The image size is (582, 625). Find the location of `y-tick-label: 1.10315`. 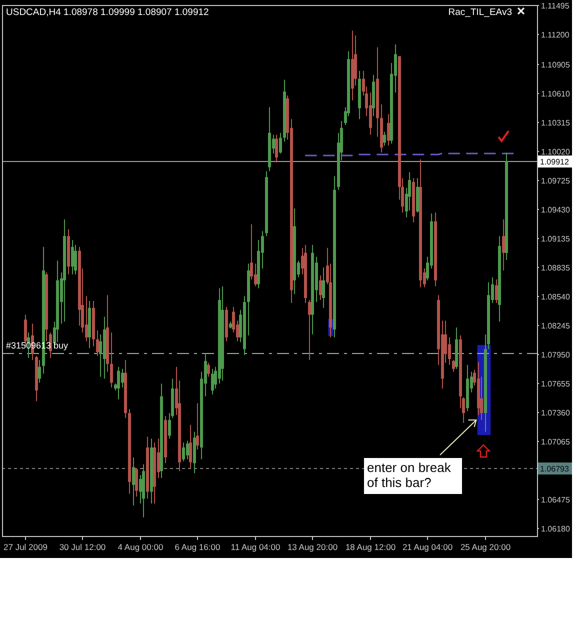

y-tick-label: 1.10315 is located at coordinates (555, 123).